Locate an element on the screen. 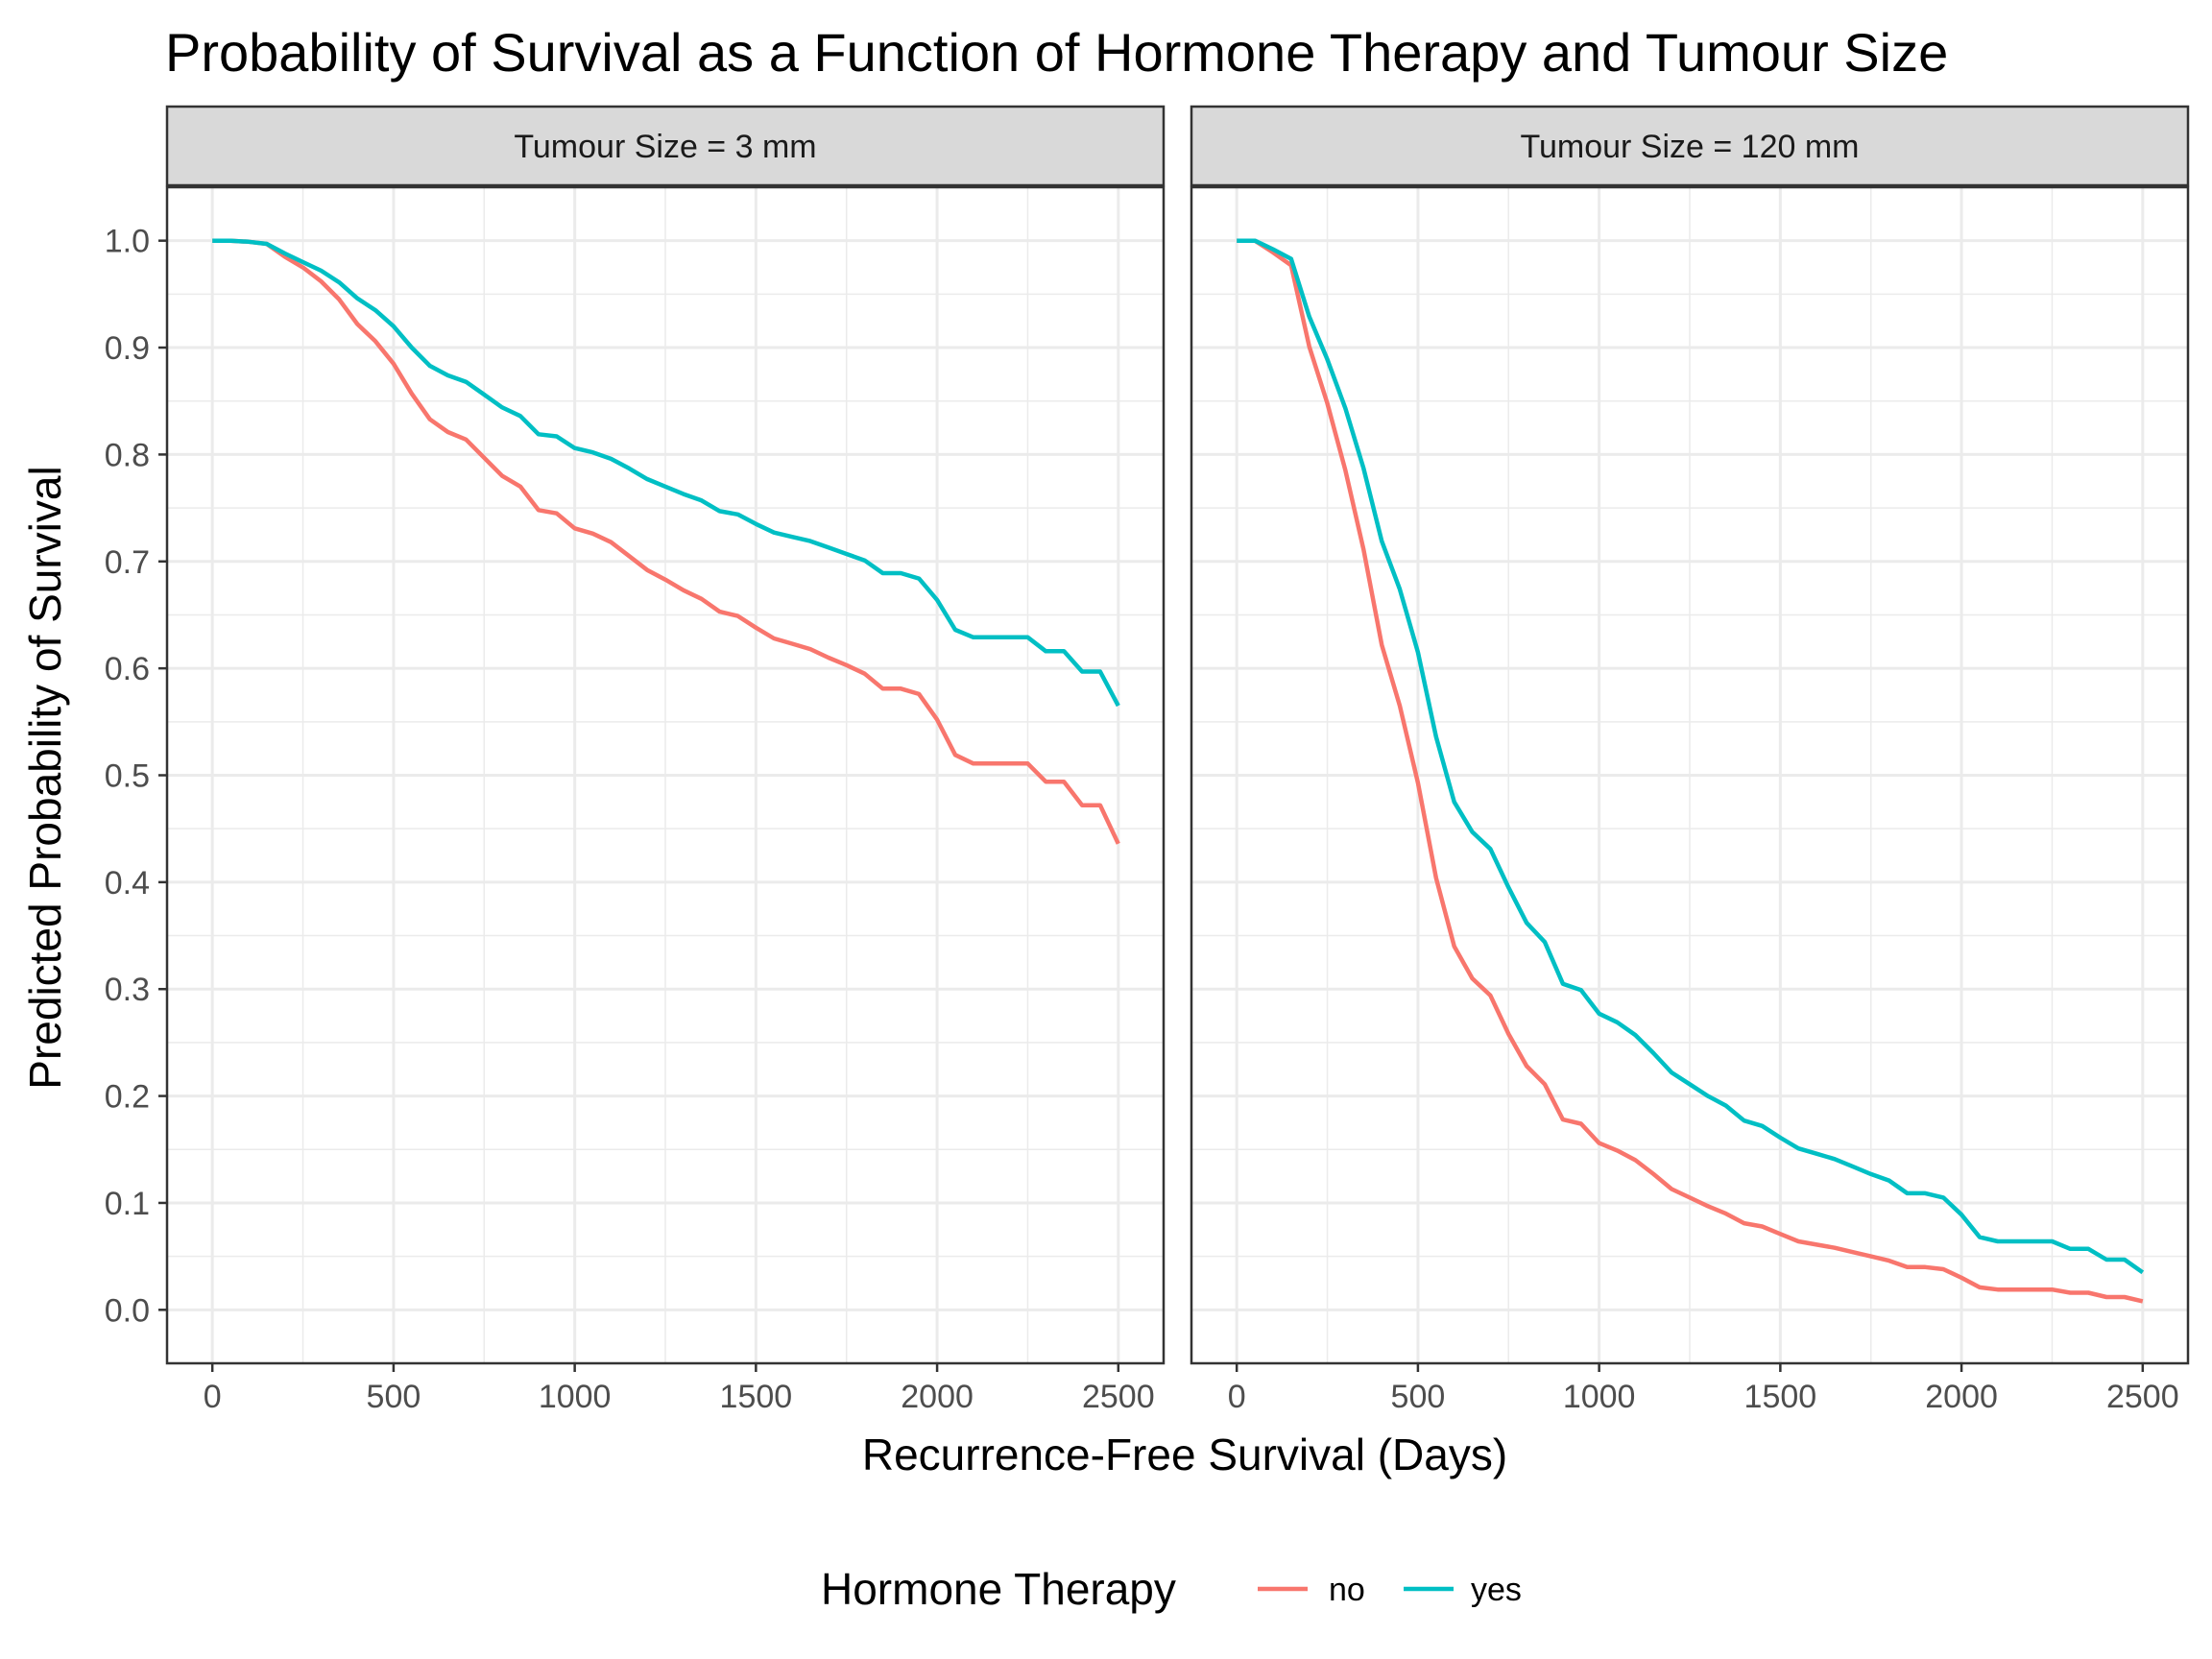 The image size is (2212, 1659). facet-strip-label: Tumour Size = 120 mm is located at coordinates (1690, 147).